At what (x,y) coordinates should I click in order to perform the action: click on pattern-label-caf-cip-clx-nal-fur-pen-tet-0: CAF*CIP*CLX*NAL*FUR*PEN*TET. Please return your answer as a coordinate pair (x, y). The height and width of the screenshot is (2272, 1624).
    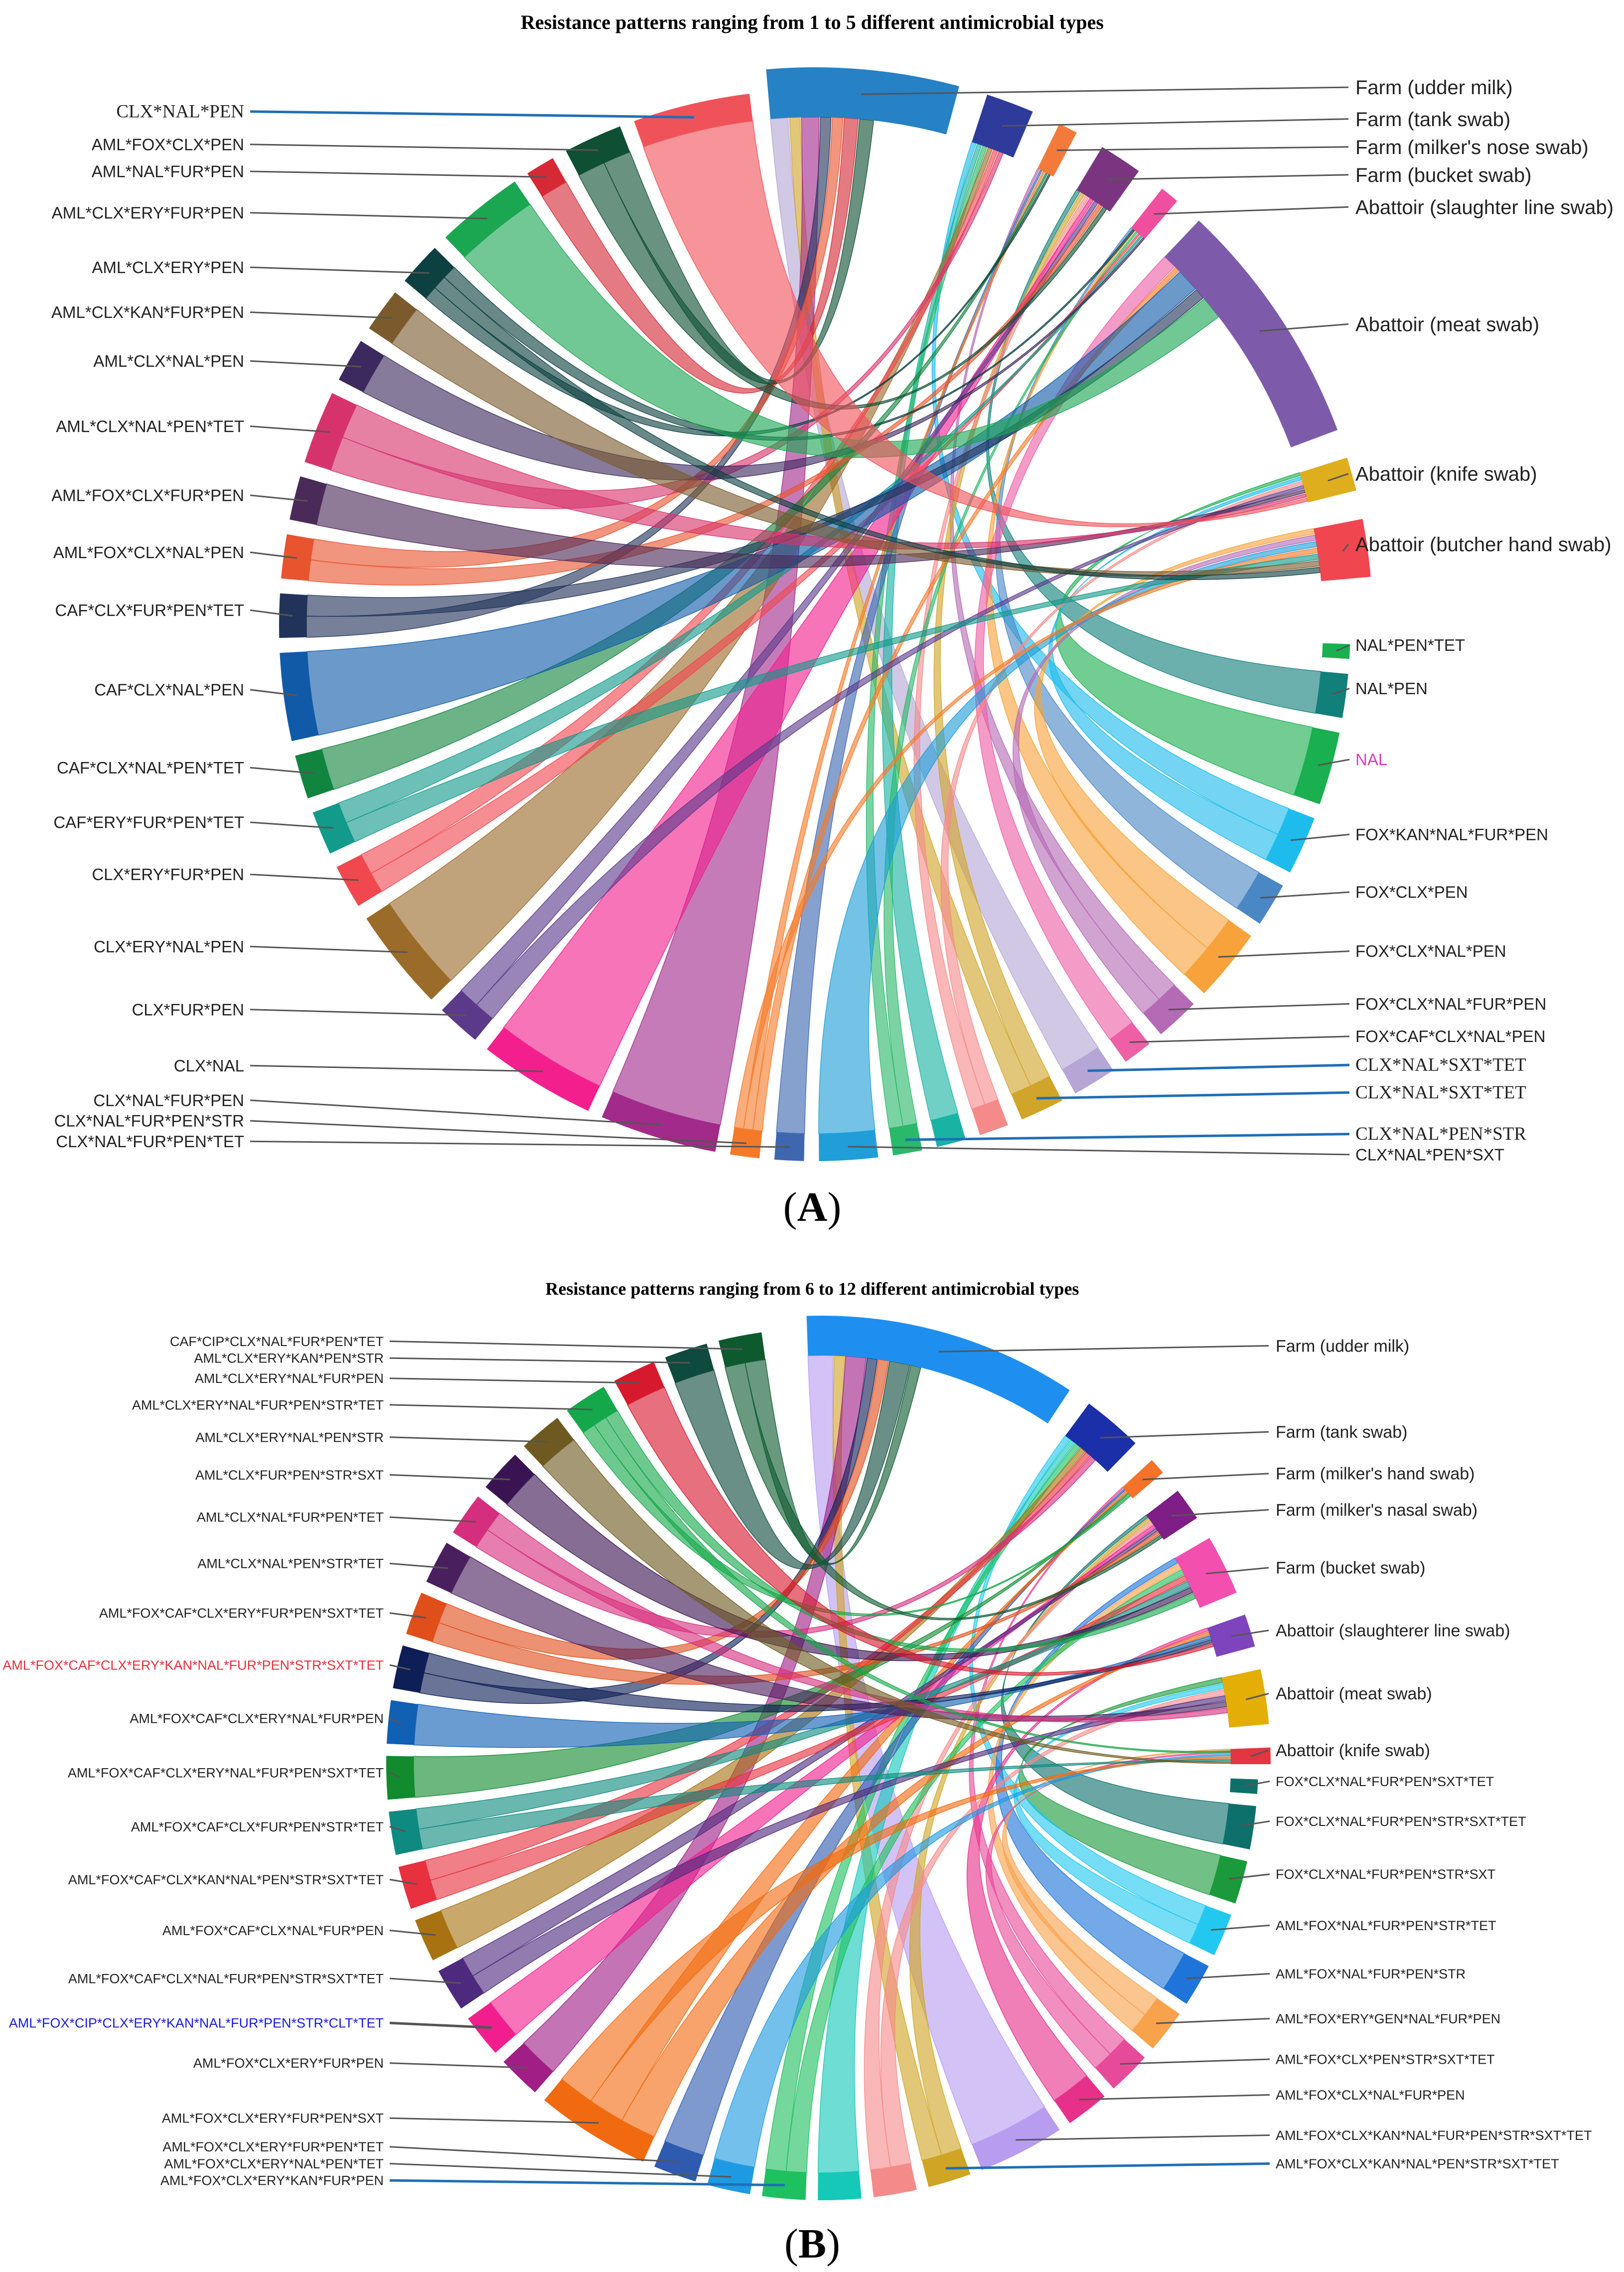
    Looking at the image, I should click on (277, 1341).